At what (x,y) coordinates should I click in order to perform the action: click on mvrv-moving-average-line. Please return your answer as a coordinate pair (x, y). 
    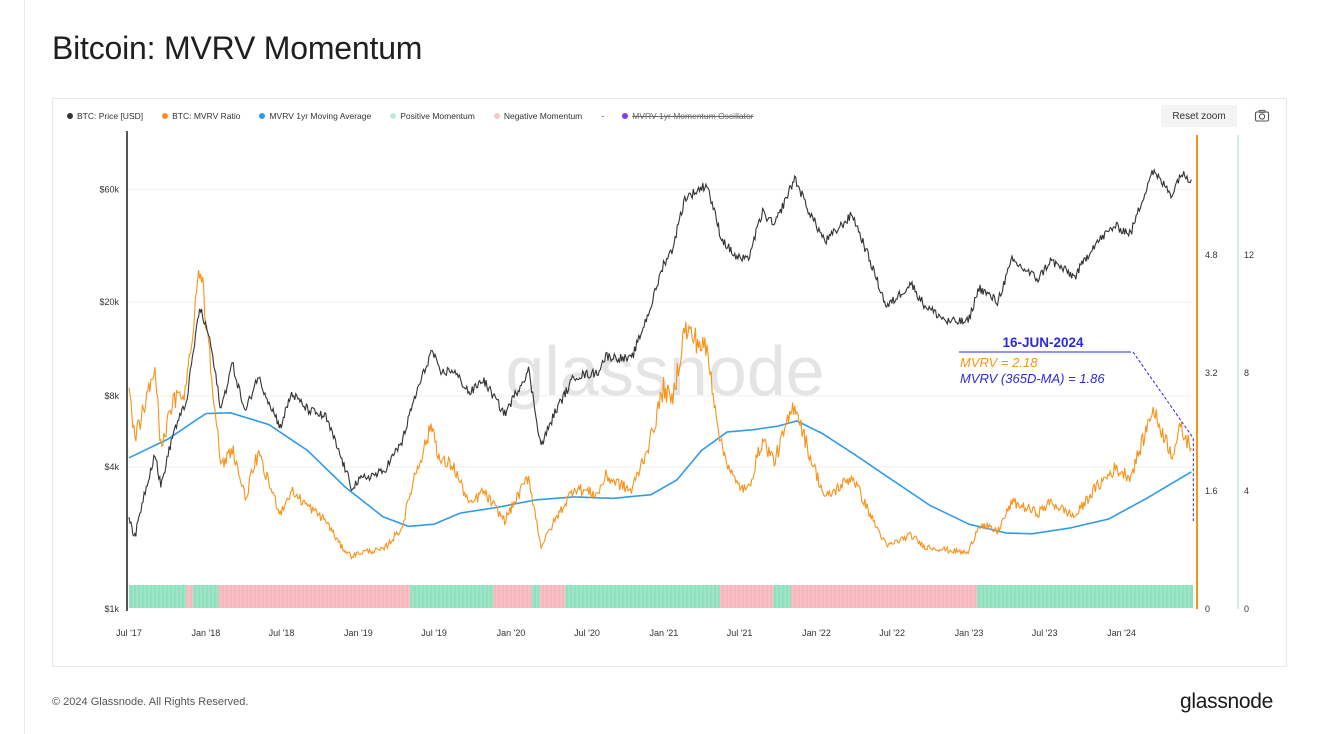
    Looking at the image, I should click on (660, 473).